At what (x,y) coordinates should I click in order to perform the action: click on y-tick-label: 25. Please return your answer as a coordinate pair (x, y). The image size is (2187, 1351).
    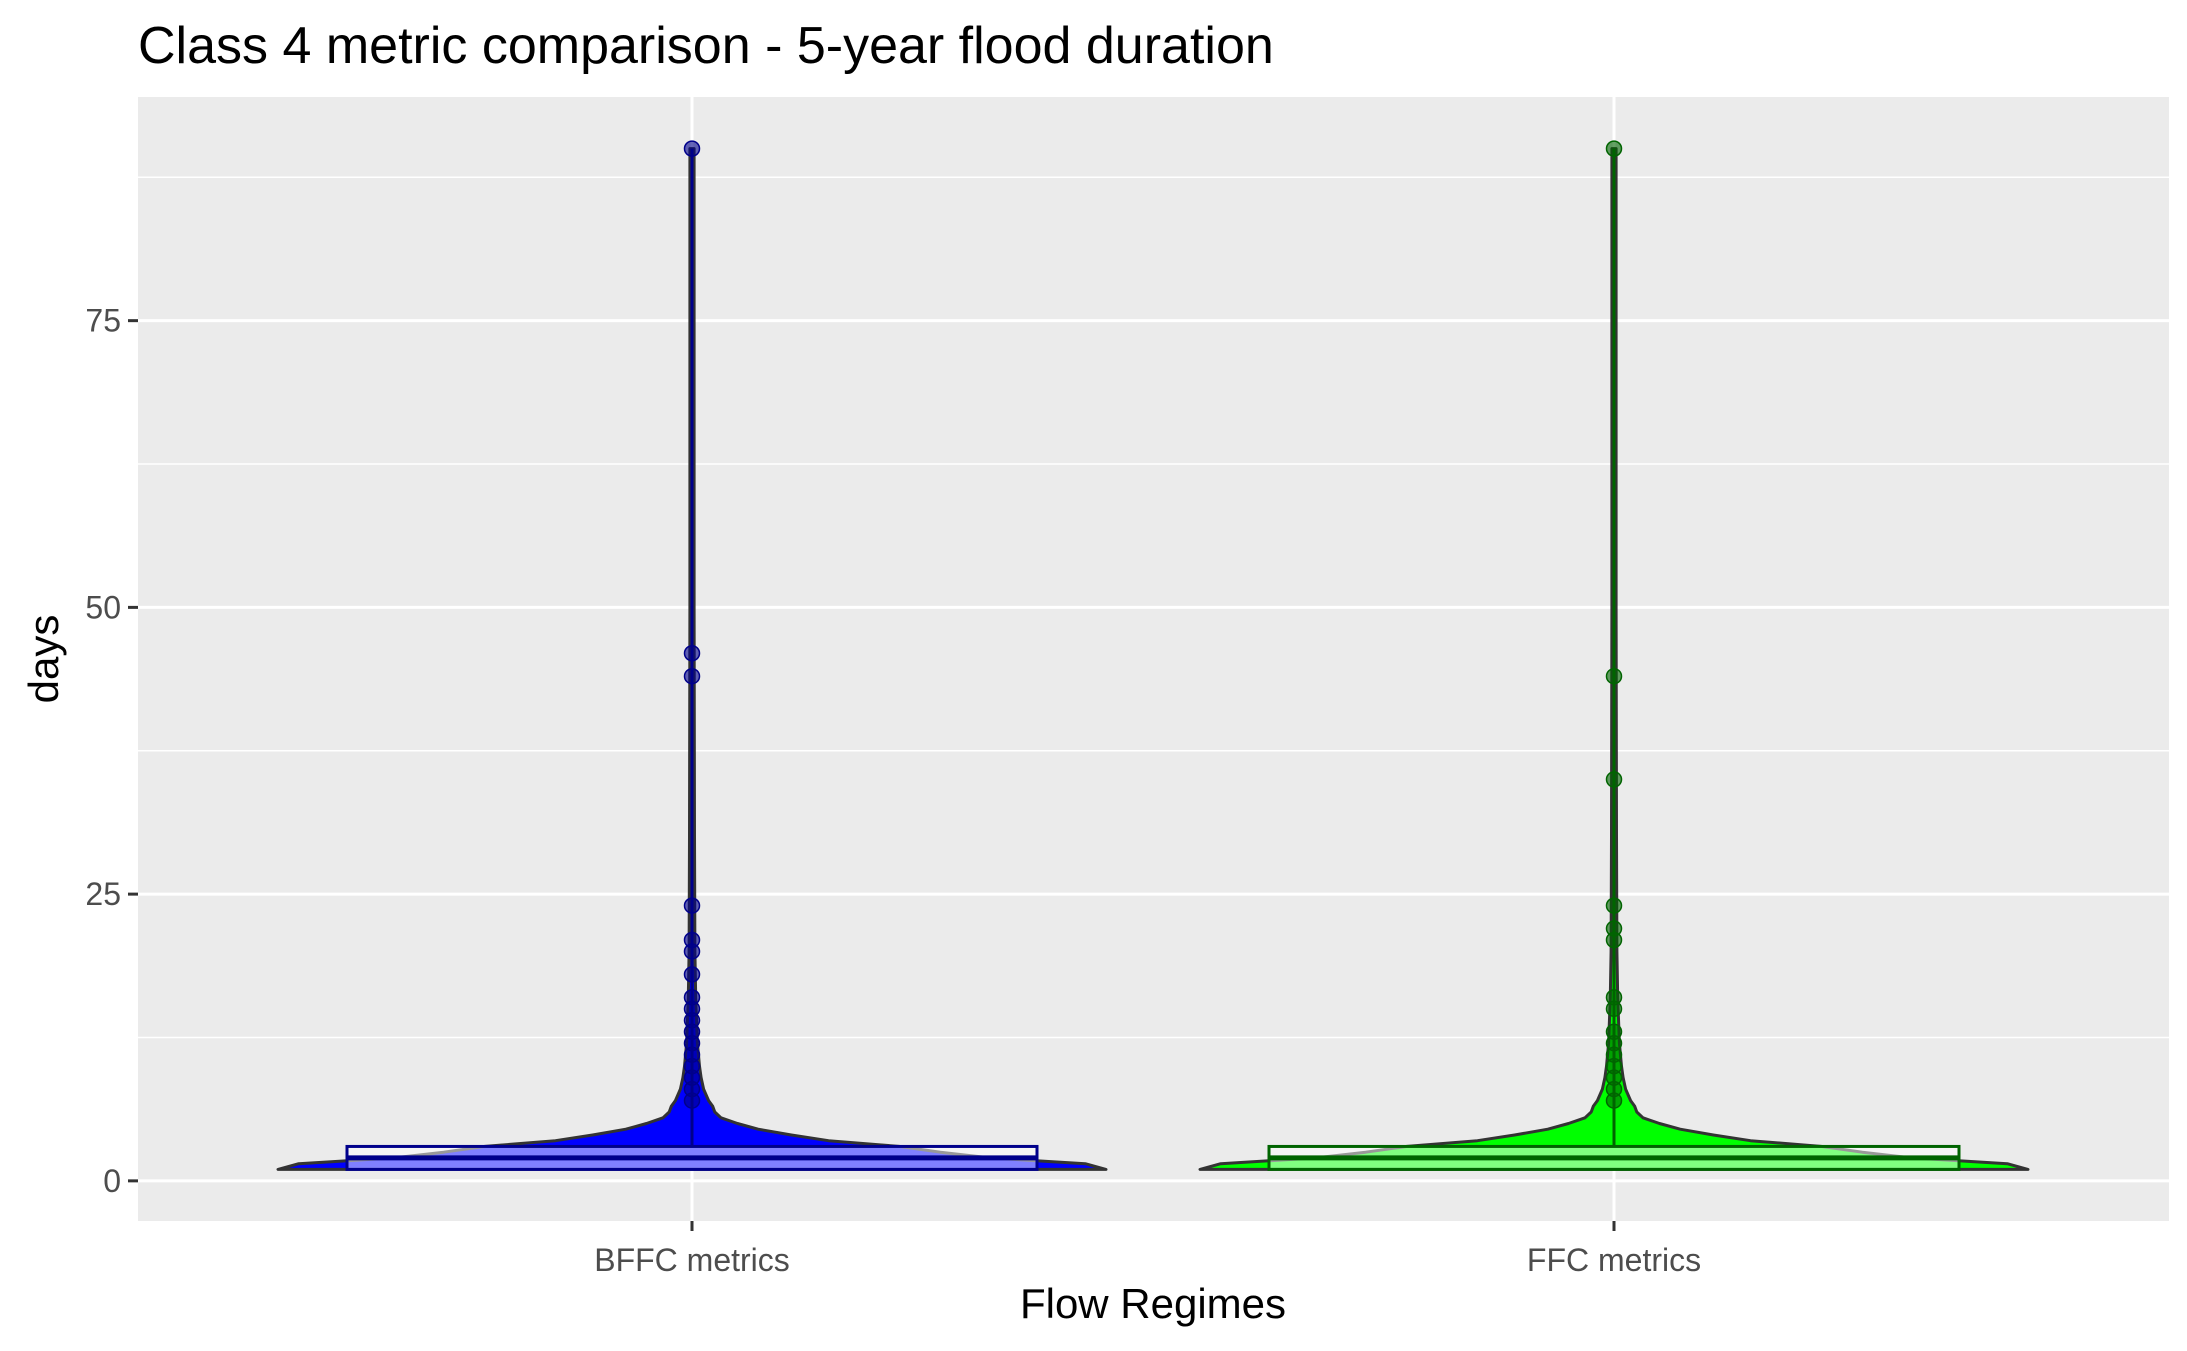
    Looking at the image, I should click on (103, 894).